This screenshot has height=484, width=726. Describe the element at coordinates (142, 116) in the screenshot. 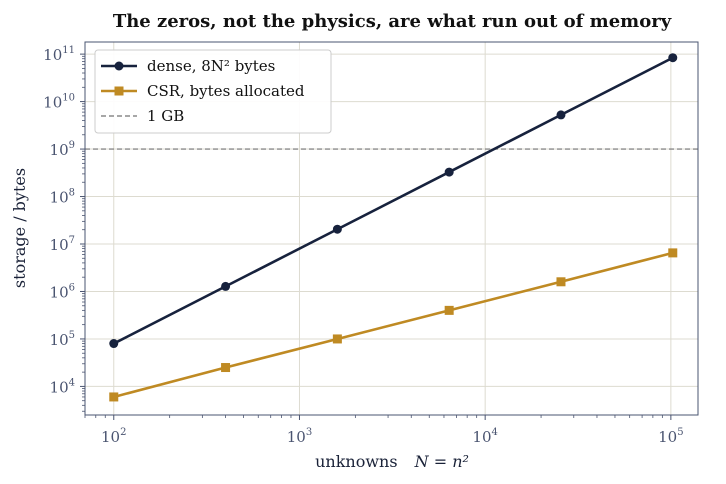

I see `legend-entry-reference: 1 GB` at that location.